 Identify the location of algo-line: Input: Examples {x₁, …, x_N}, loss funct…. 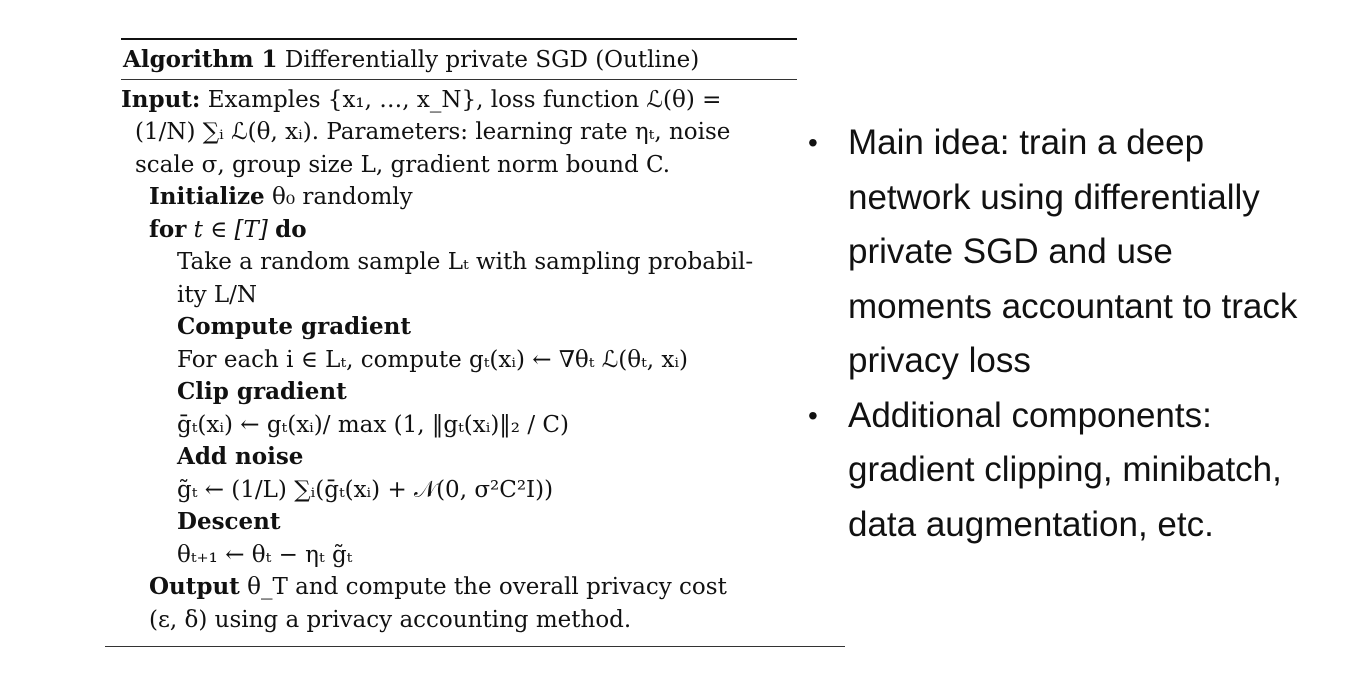
(459, 100).